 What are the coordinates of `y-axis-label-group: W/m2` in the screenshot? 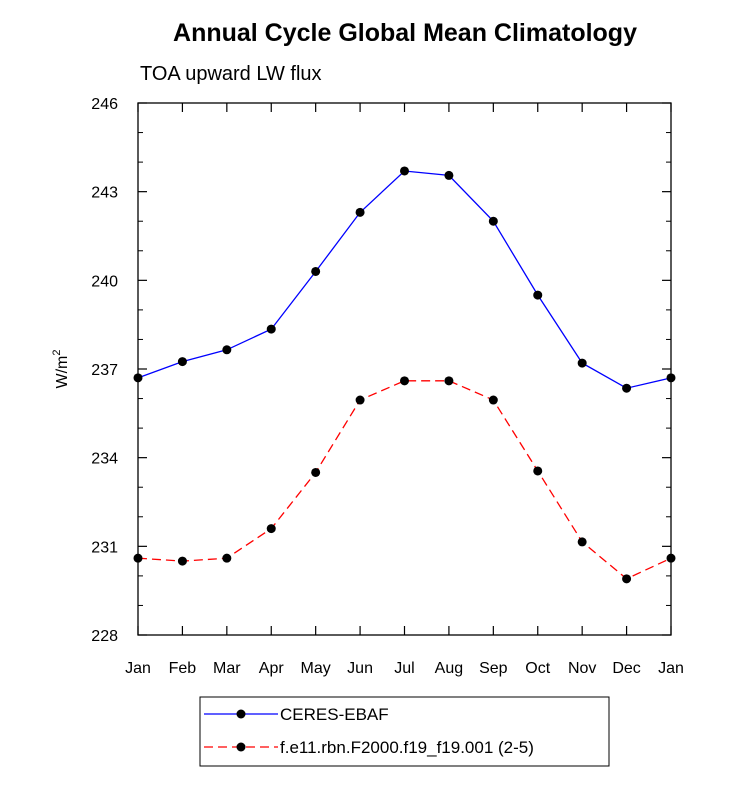 It's located at (61, 369).